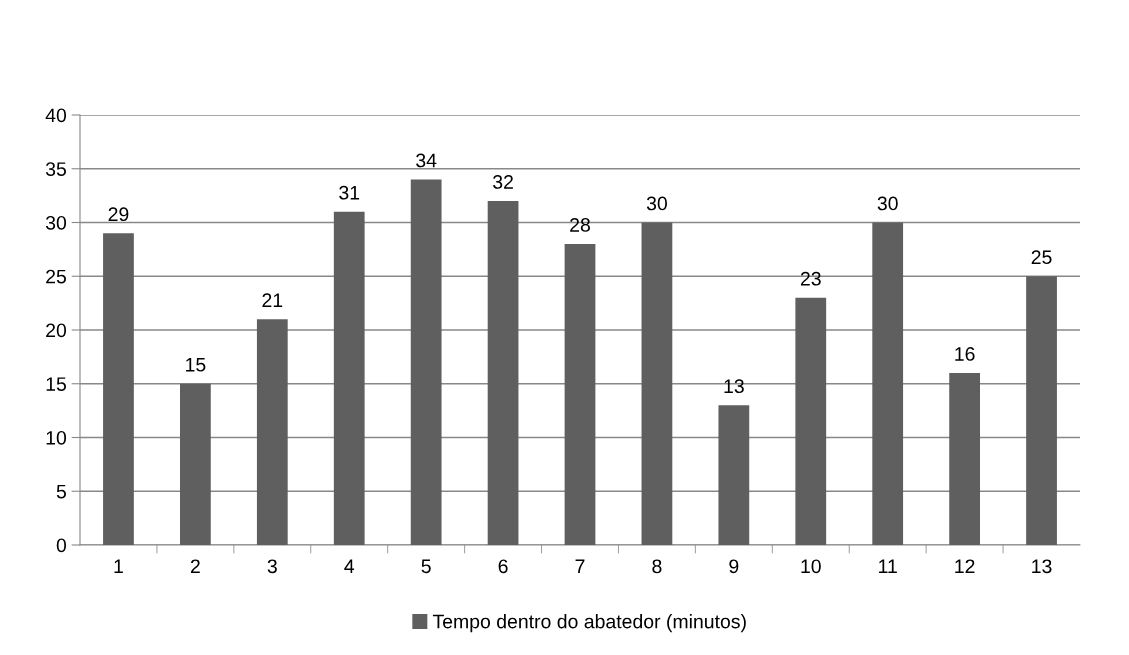 Image resolution: width=1129 pixels, height=655 pixels. I want to click on data-label: 31, so click(349, 192).